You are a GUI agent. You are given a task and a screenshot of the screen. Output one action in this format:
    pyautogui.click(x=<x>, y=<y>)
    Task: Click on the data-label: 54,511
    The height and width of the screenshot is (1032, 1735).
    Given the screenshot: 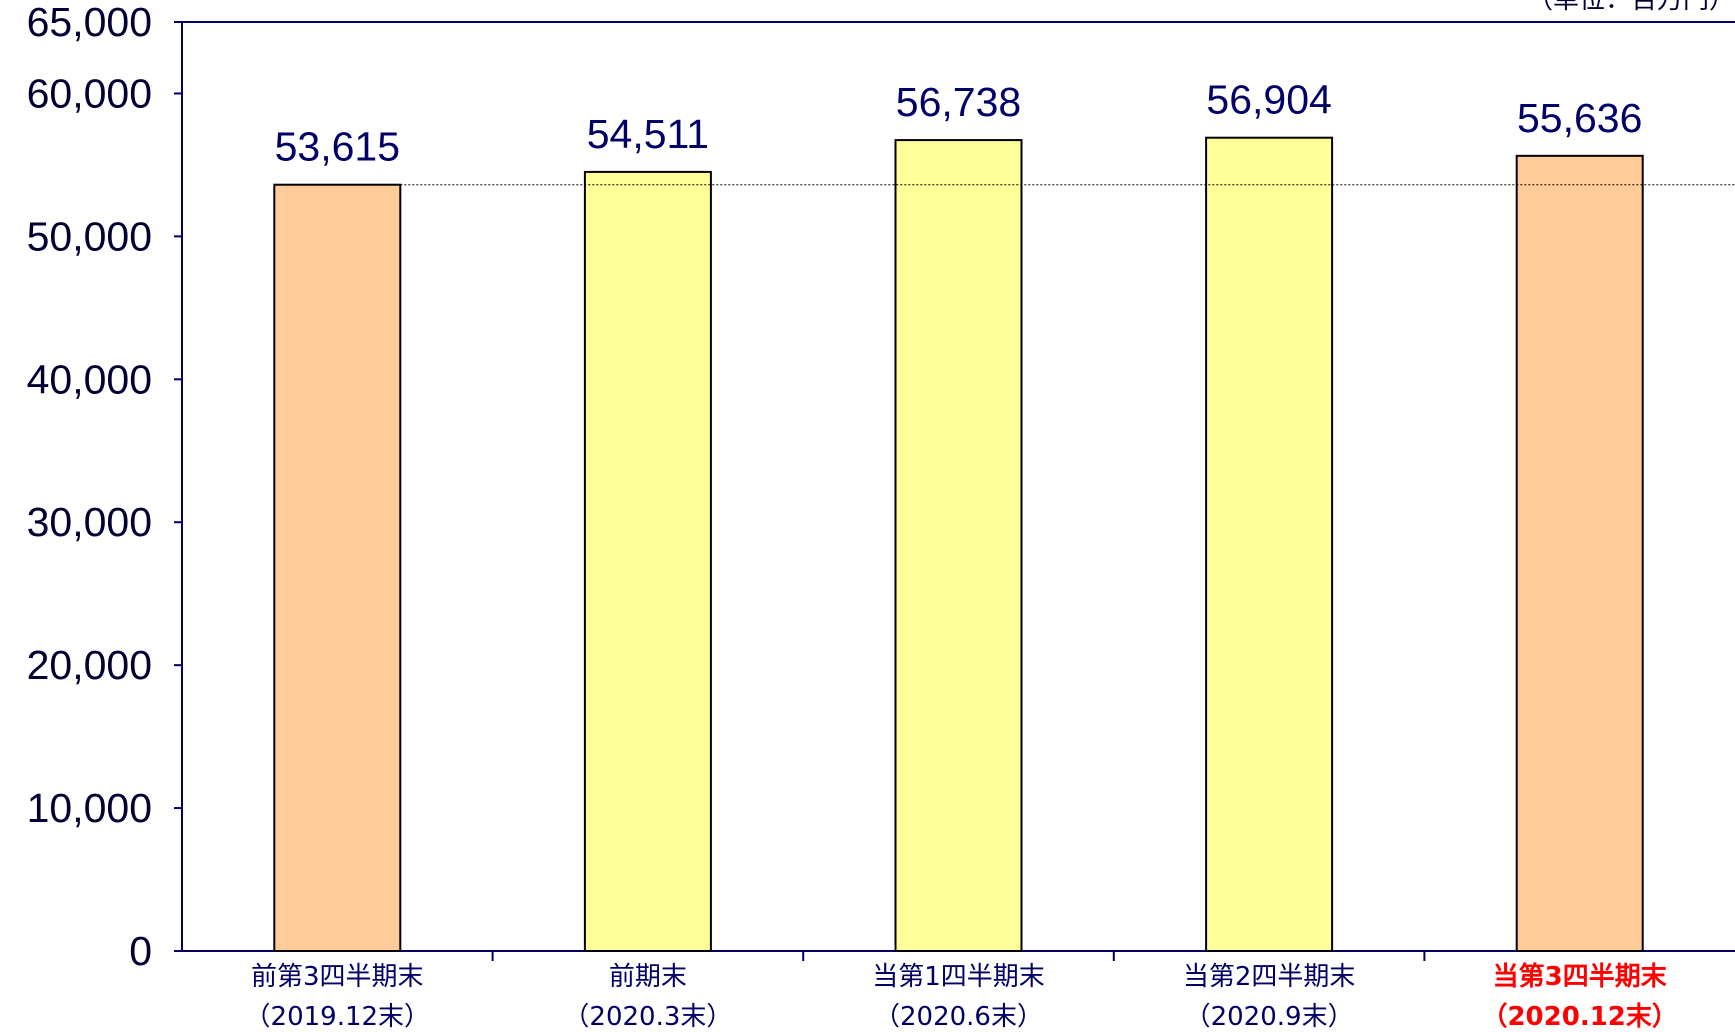 What is the action you would take?
    pyautogui.click(x=648, y=134)
    